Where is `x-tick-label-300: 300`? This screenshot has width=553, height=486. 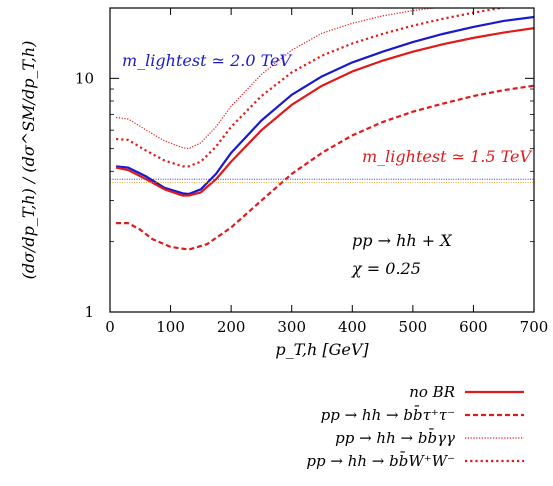
x-tick-label-300: 300 is located at coordinates (291, 327).